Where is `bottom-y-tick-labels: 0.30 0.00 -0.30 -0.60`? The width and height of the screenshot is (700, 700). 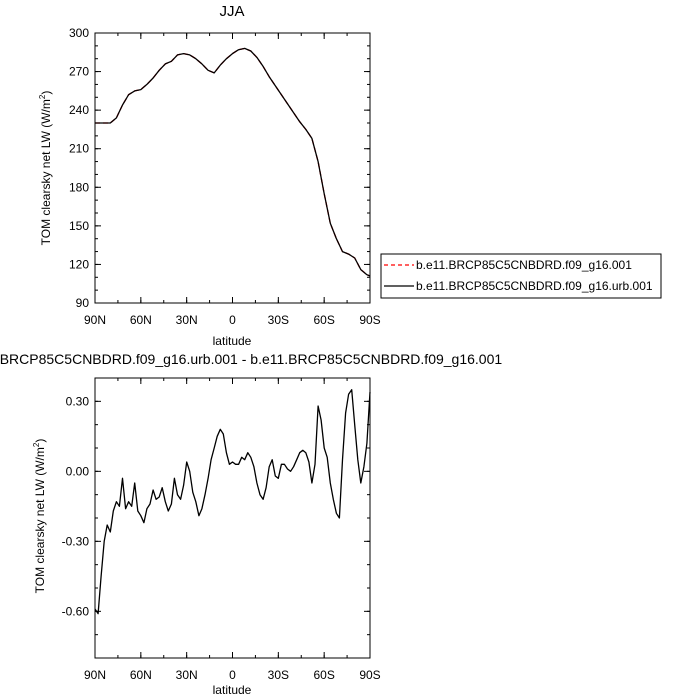 bottom-y-tick-labels: 0.30 0.00 -0.30 -0.60 is located at coordinates (76, 506).